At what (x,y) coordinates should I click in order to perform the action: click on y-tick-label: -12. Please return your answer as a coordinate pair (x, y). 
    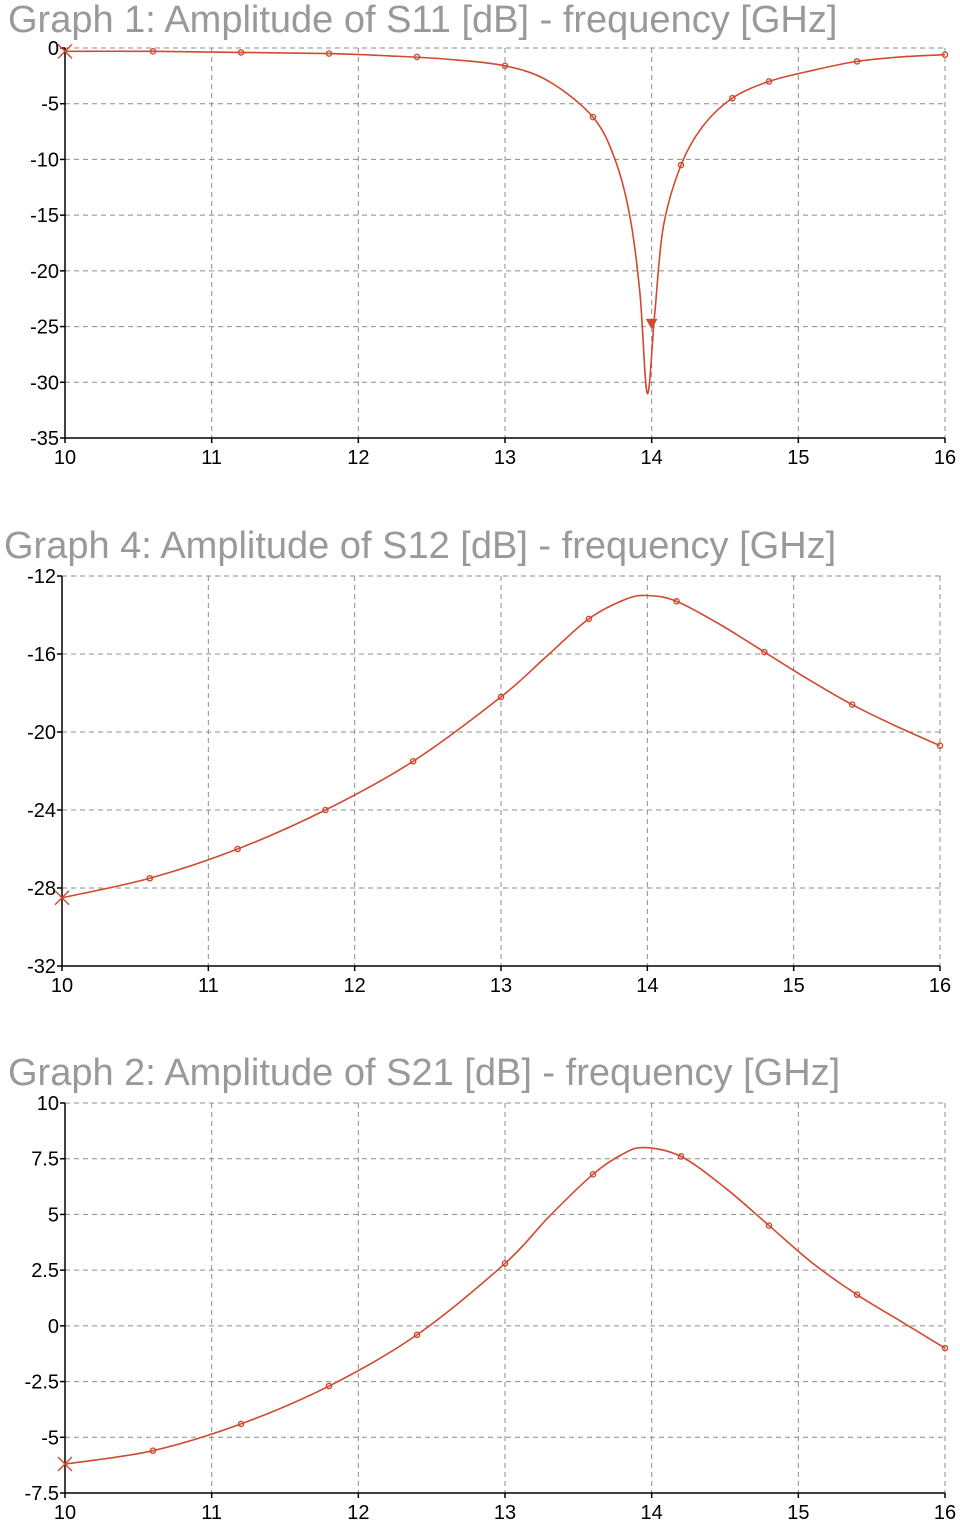
    Looking at the image, I should click on (41, 577).